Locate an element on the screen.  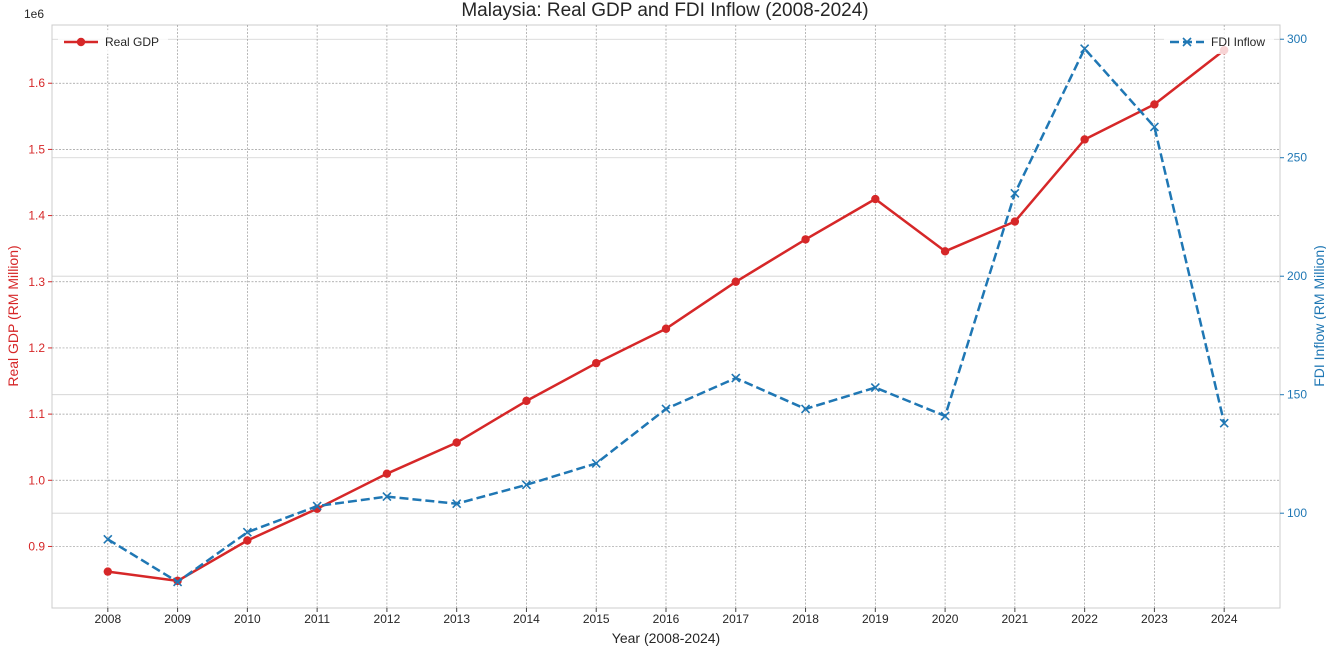
left-y-tick-label: 1.1 is located at coordinates (36, 414).